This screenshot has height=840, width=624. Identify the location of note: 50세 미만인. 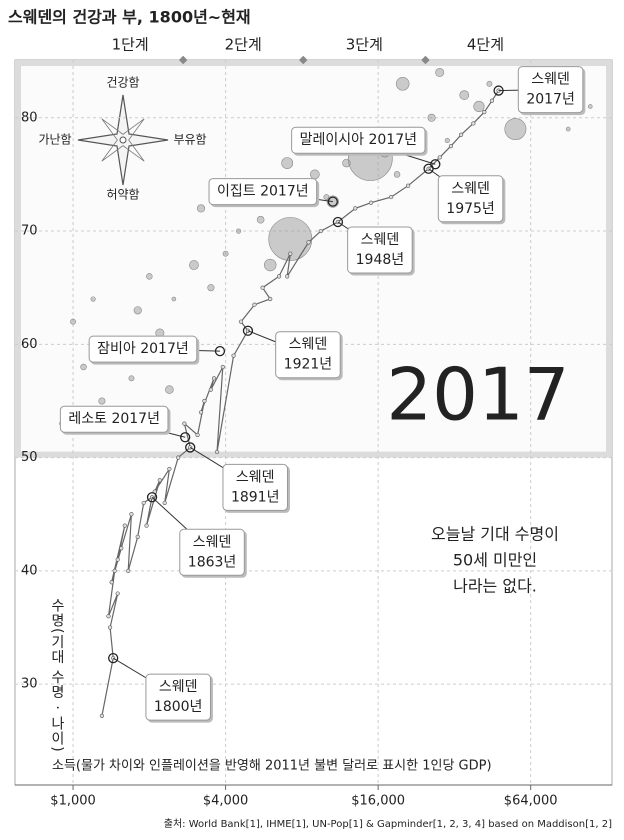
(495, 560).